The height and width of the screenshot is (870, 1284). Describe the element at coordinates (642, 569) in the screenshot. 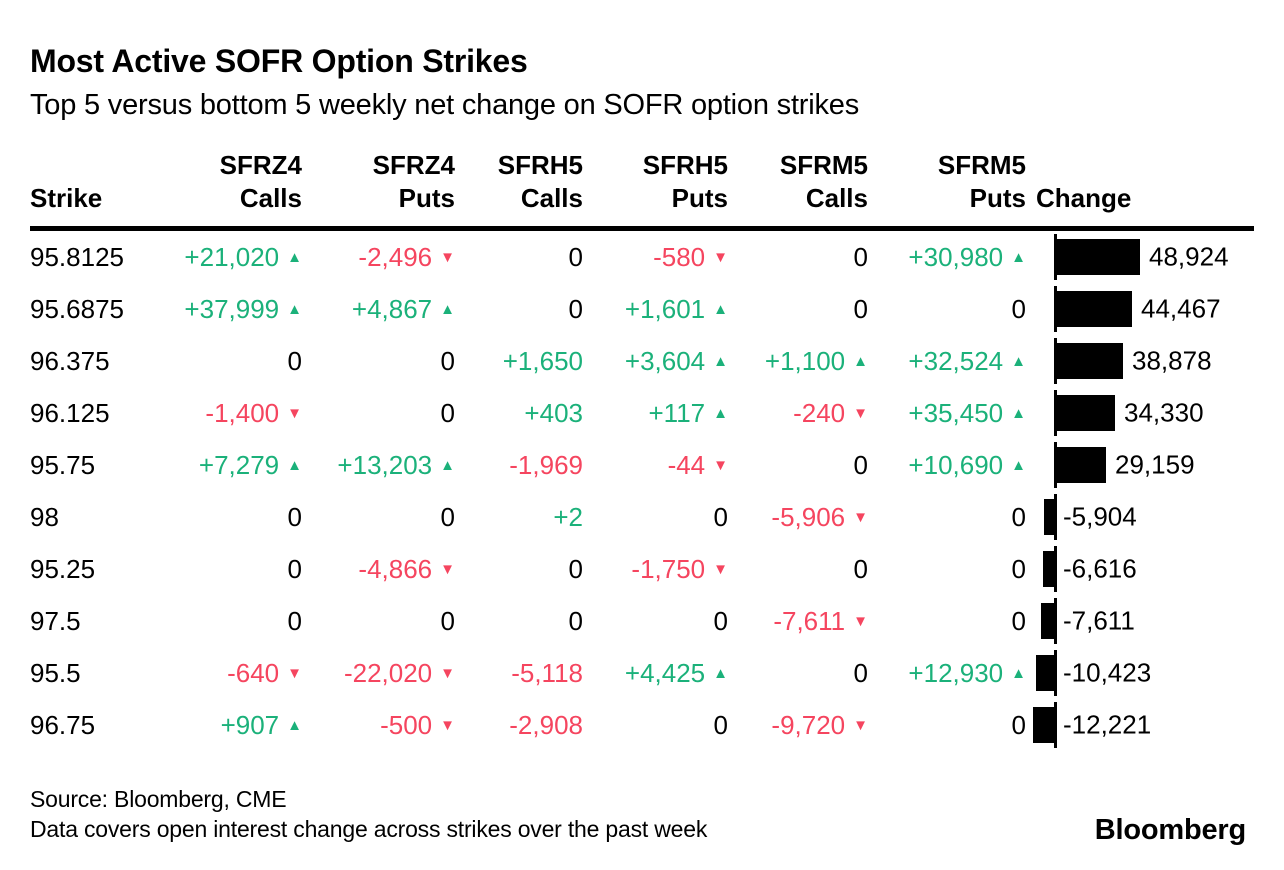

I see `table-row: 95.25 0 -4,866 ▼ 0 -1,750 ▼ 0 0 -6,616` at that location.